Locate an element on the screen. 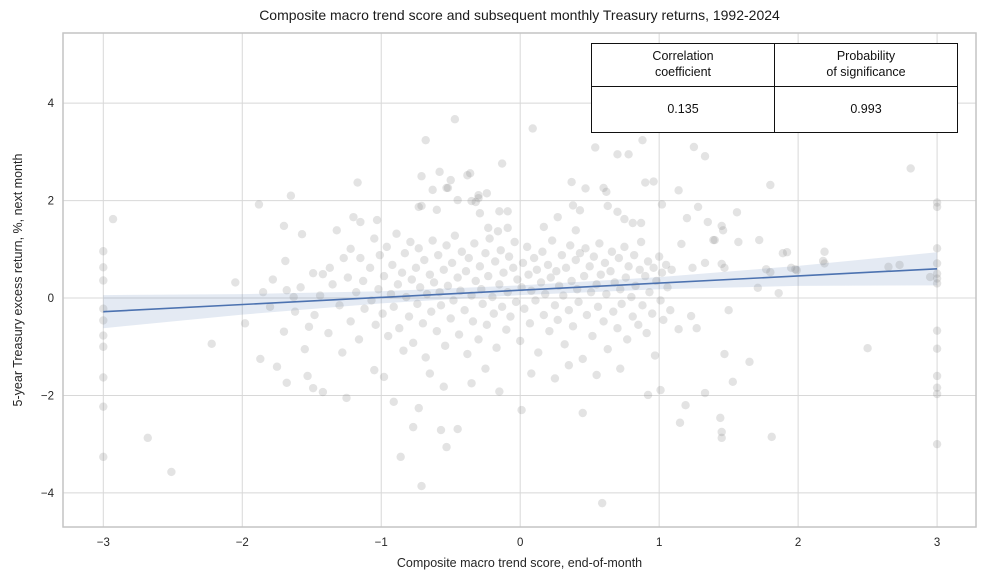  correlation-value-cell: 0.135 is located at coordinates (683, 109).